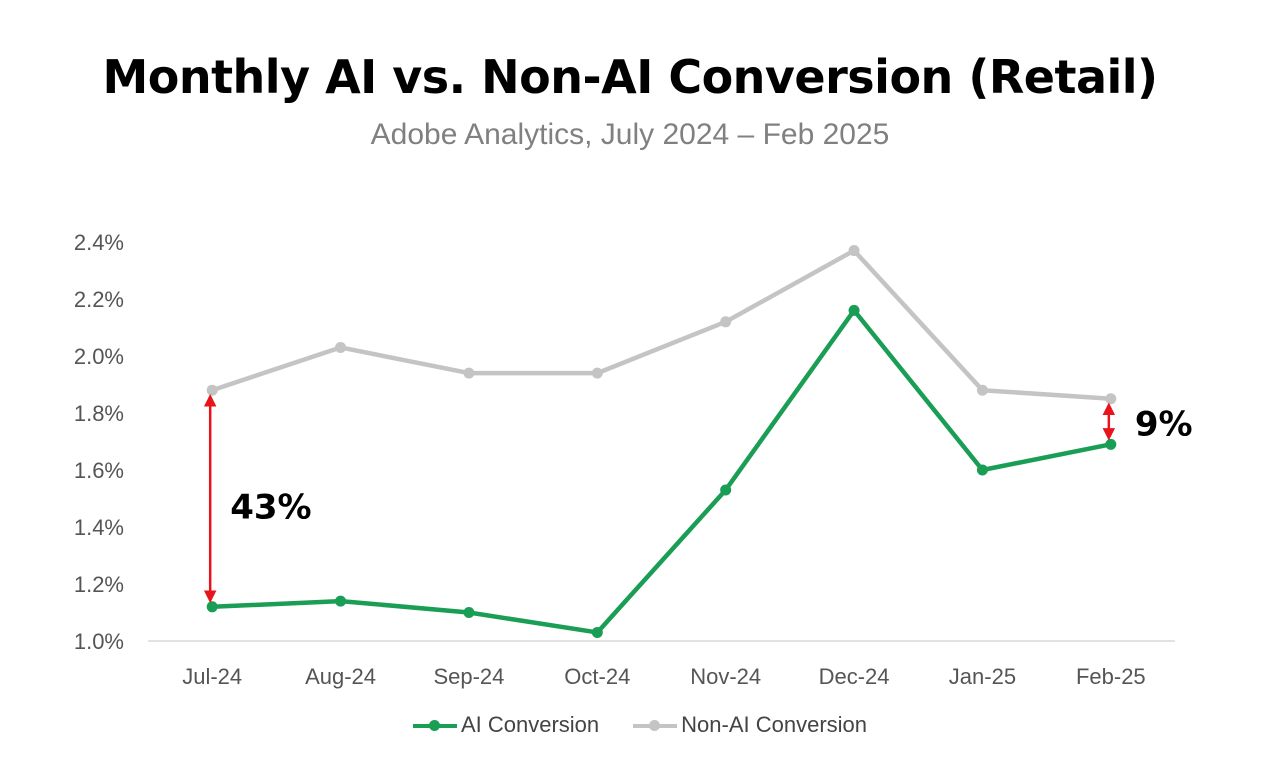 The height and width of the screenshot is (782, 1280). I want to click on legend: AI Conversion Non-AI Conversion, so click(640, 725).